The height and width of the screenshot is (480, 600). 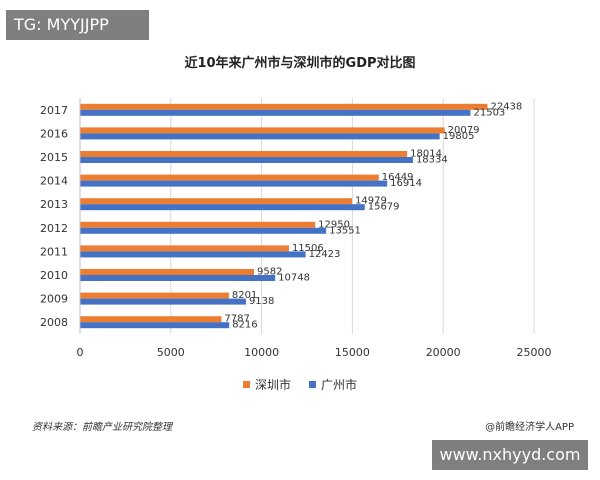 I want to click on legend-label-guangzhou: 广州市, so click(x=339, y=385).